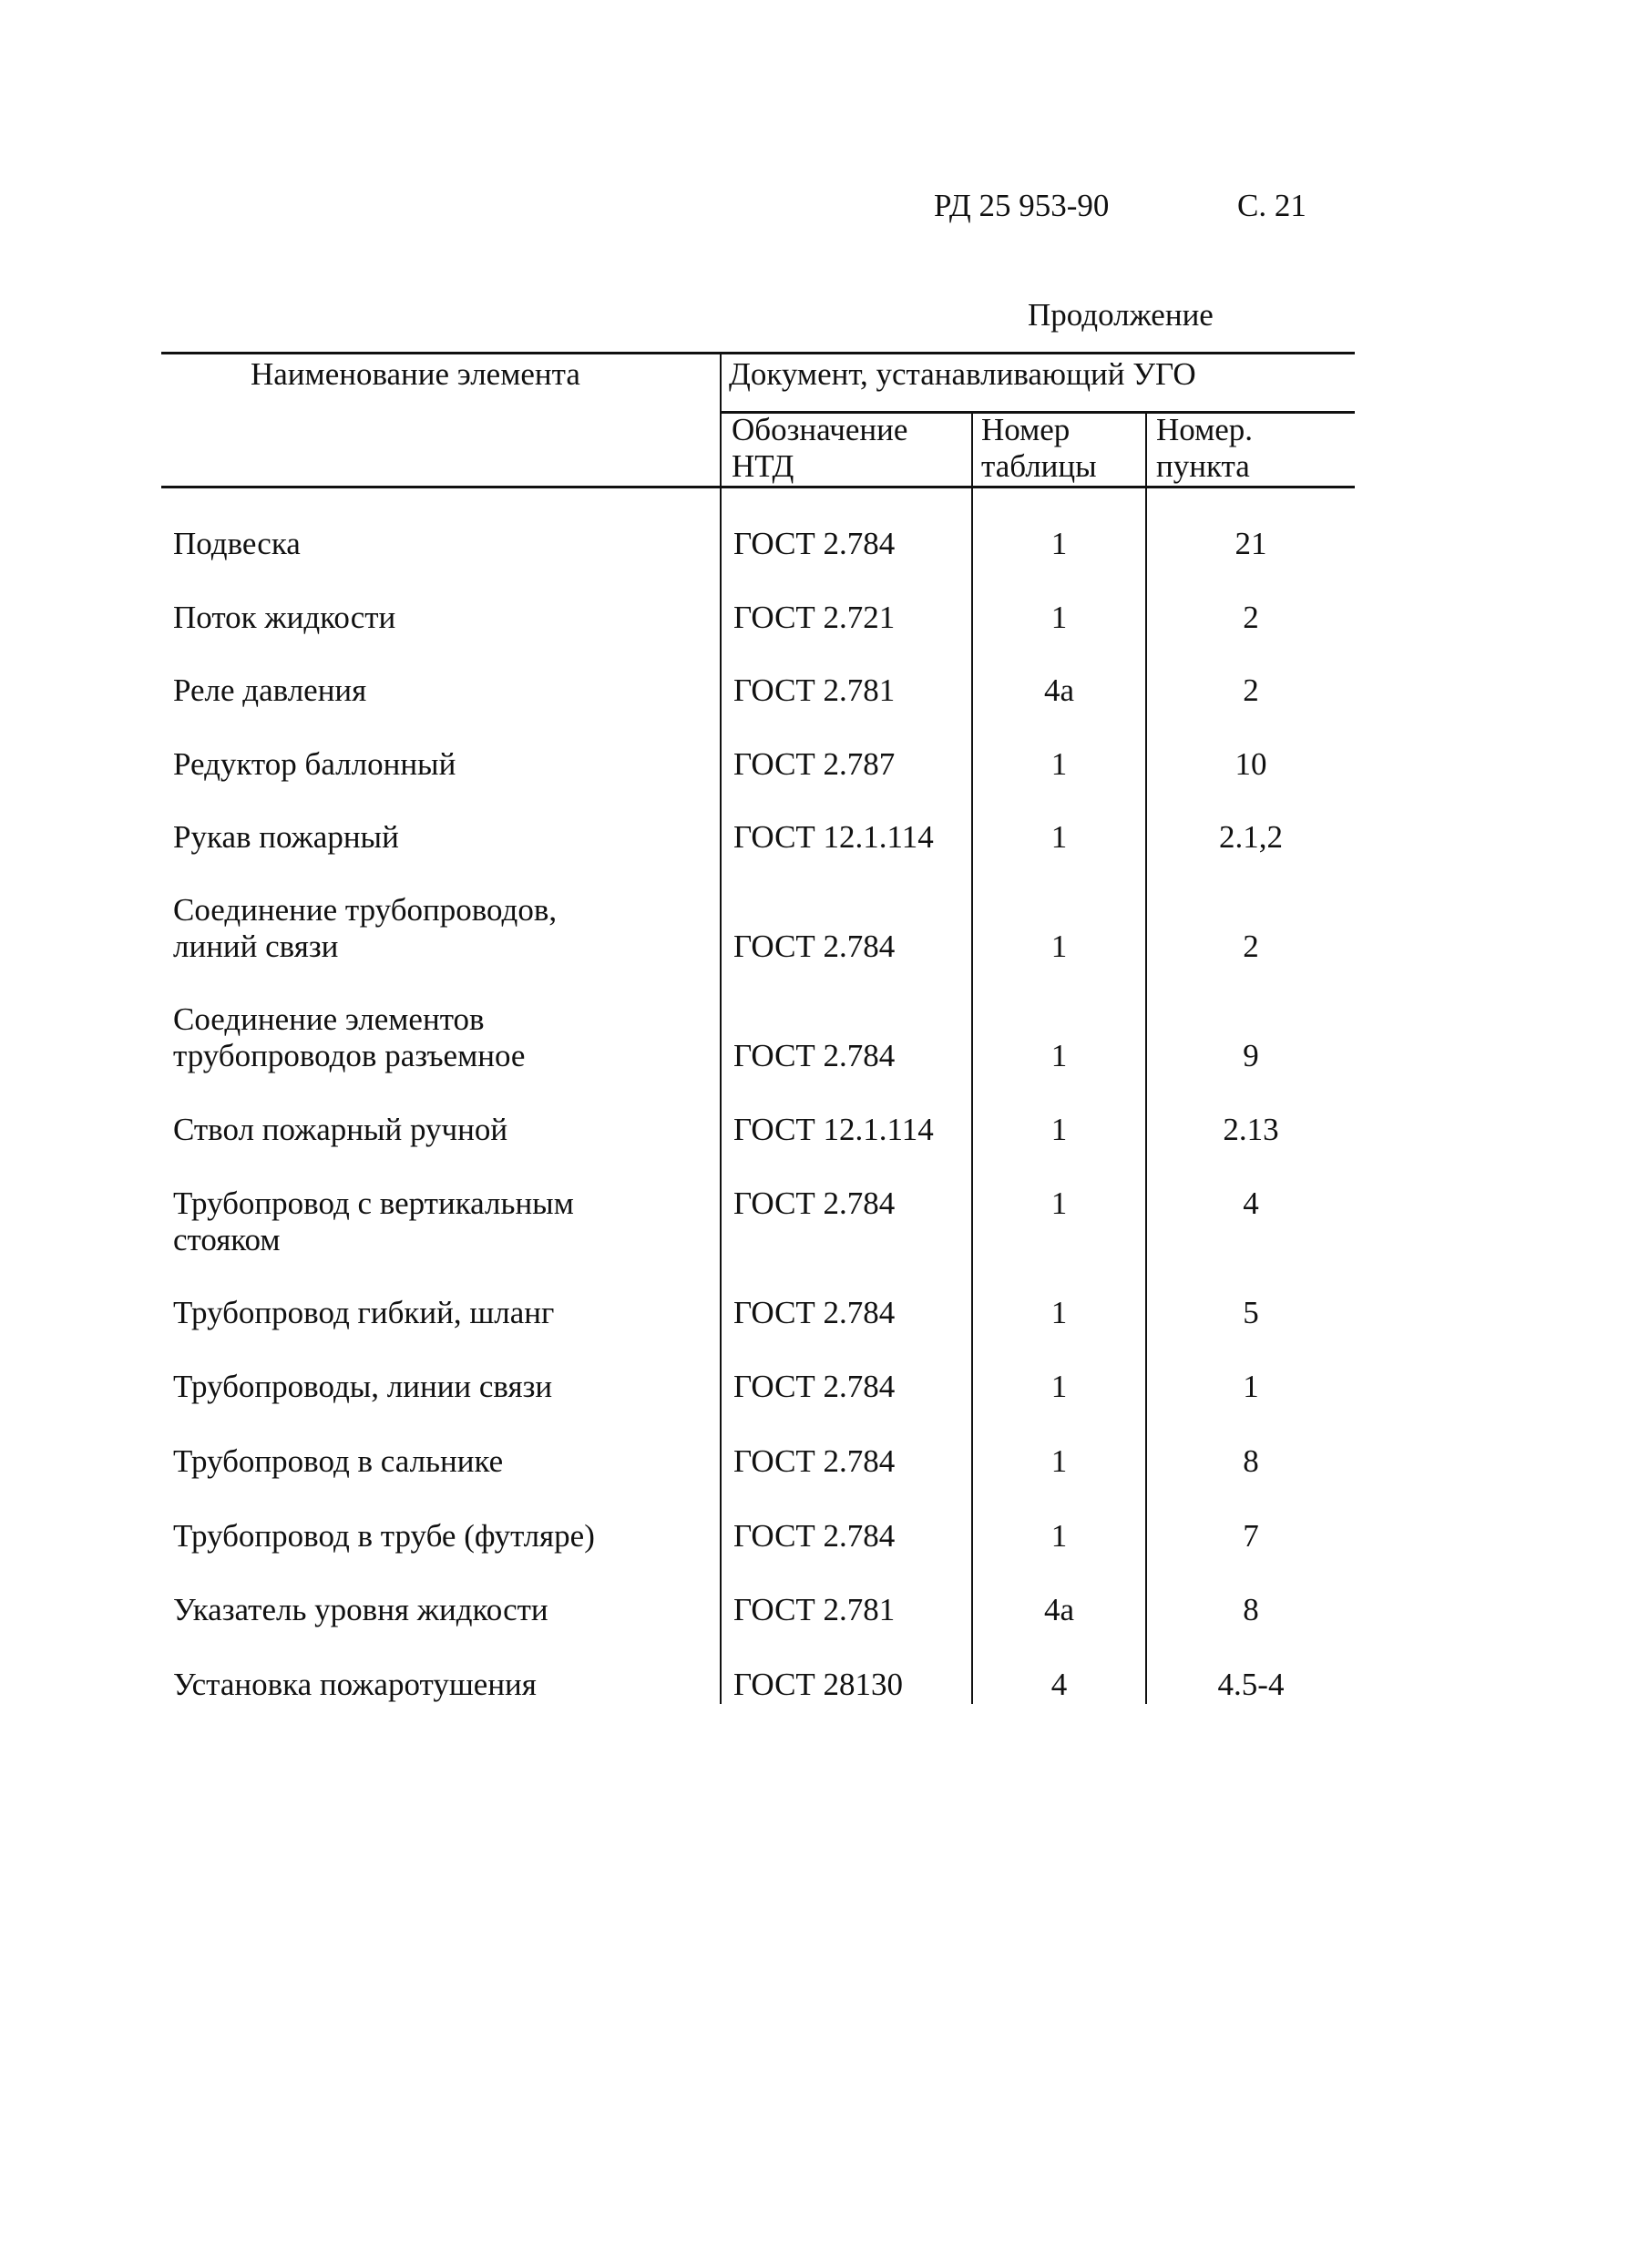 The image size is (1629, 2268). I want to click on item-number: 2.13, so click(1251, 1129).